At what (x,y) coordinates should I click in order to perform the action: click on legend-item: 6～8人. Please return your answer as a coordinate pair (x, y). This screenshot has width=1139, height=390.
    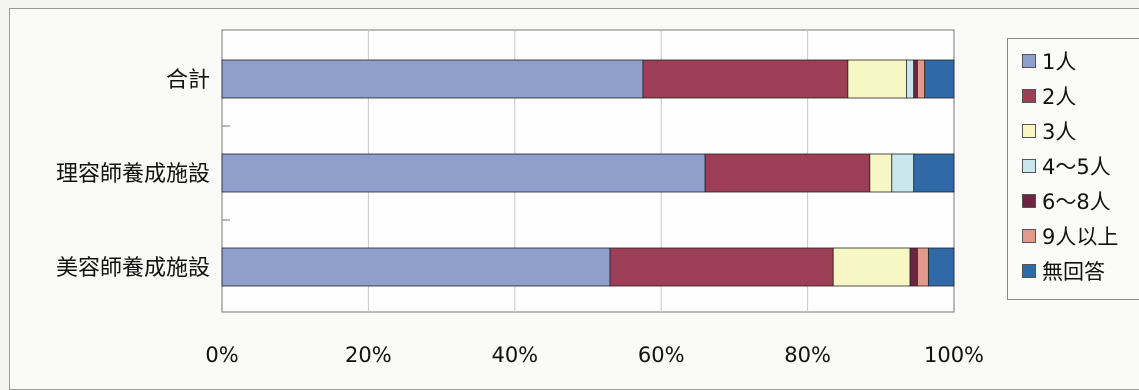
    Looking at the image, I should click on (1066, 201).